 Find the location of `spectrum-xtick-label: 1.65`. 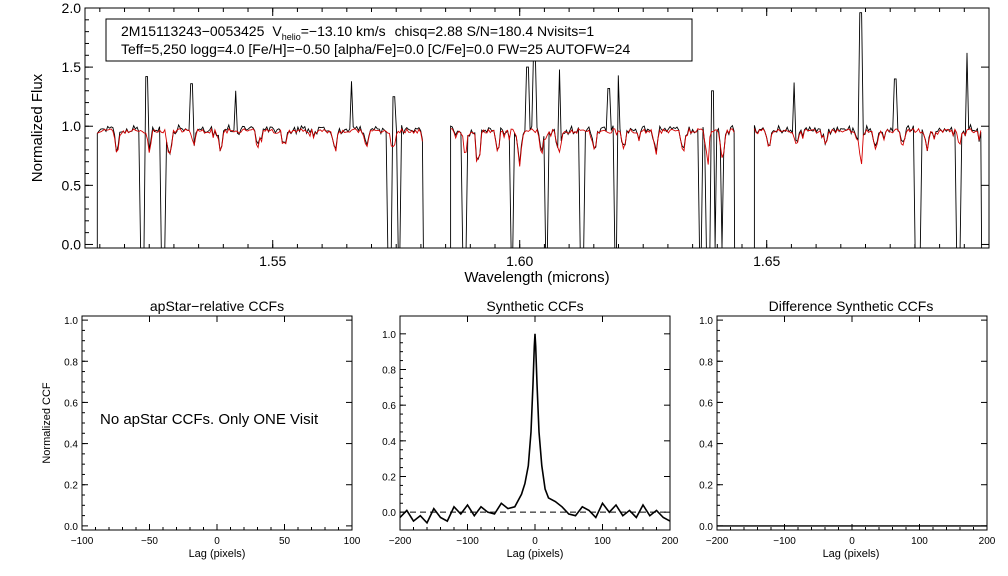

spectrum-xtick-label: 1.65 is located at coordinates (766, 261).